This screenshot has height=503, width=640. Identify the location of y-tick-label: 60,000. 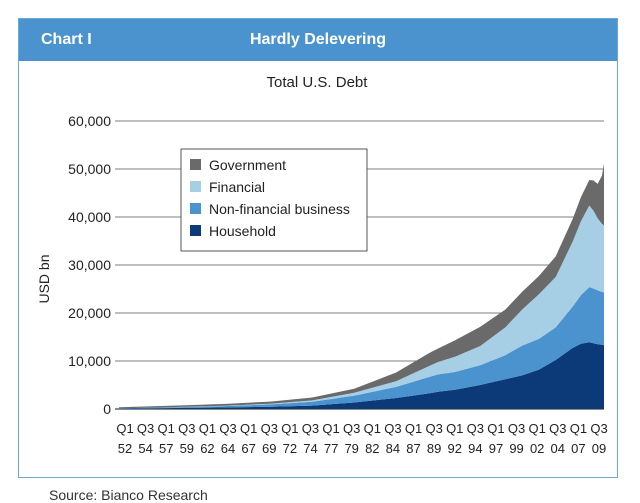
(89, 121).